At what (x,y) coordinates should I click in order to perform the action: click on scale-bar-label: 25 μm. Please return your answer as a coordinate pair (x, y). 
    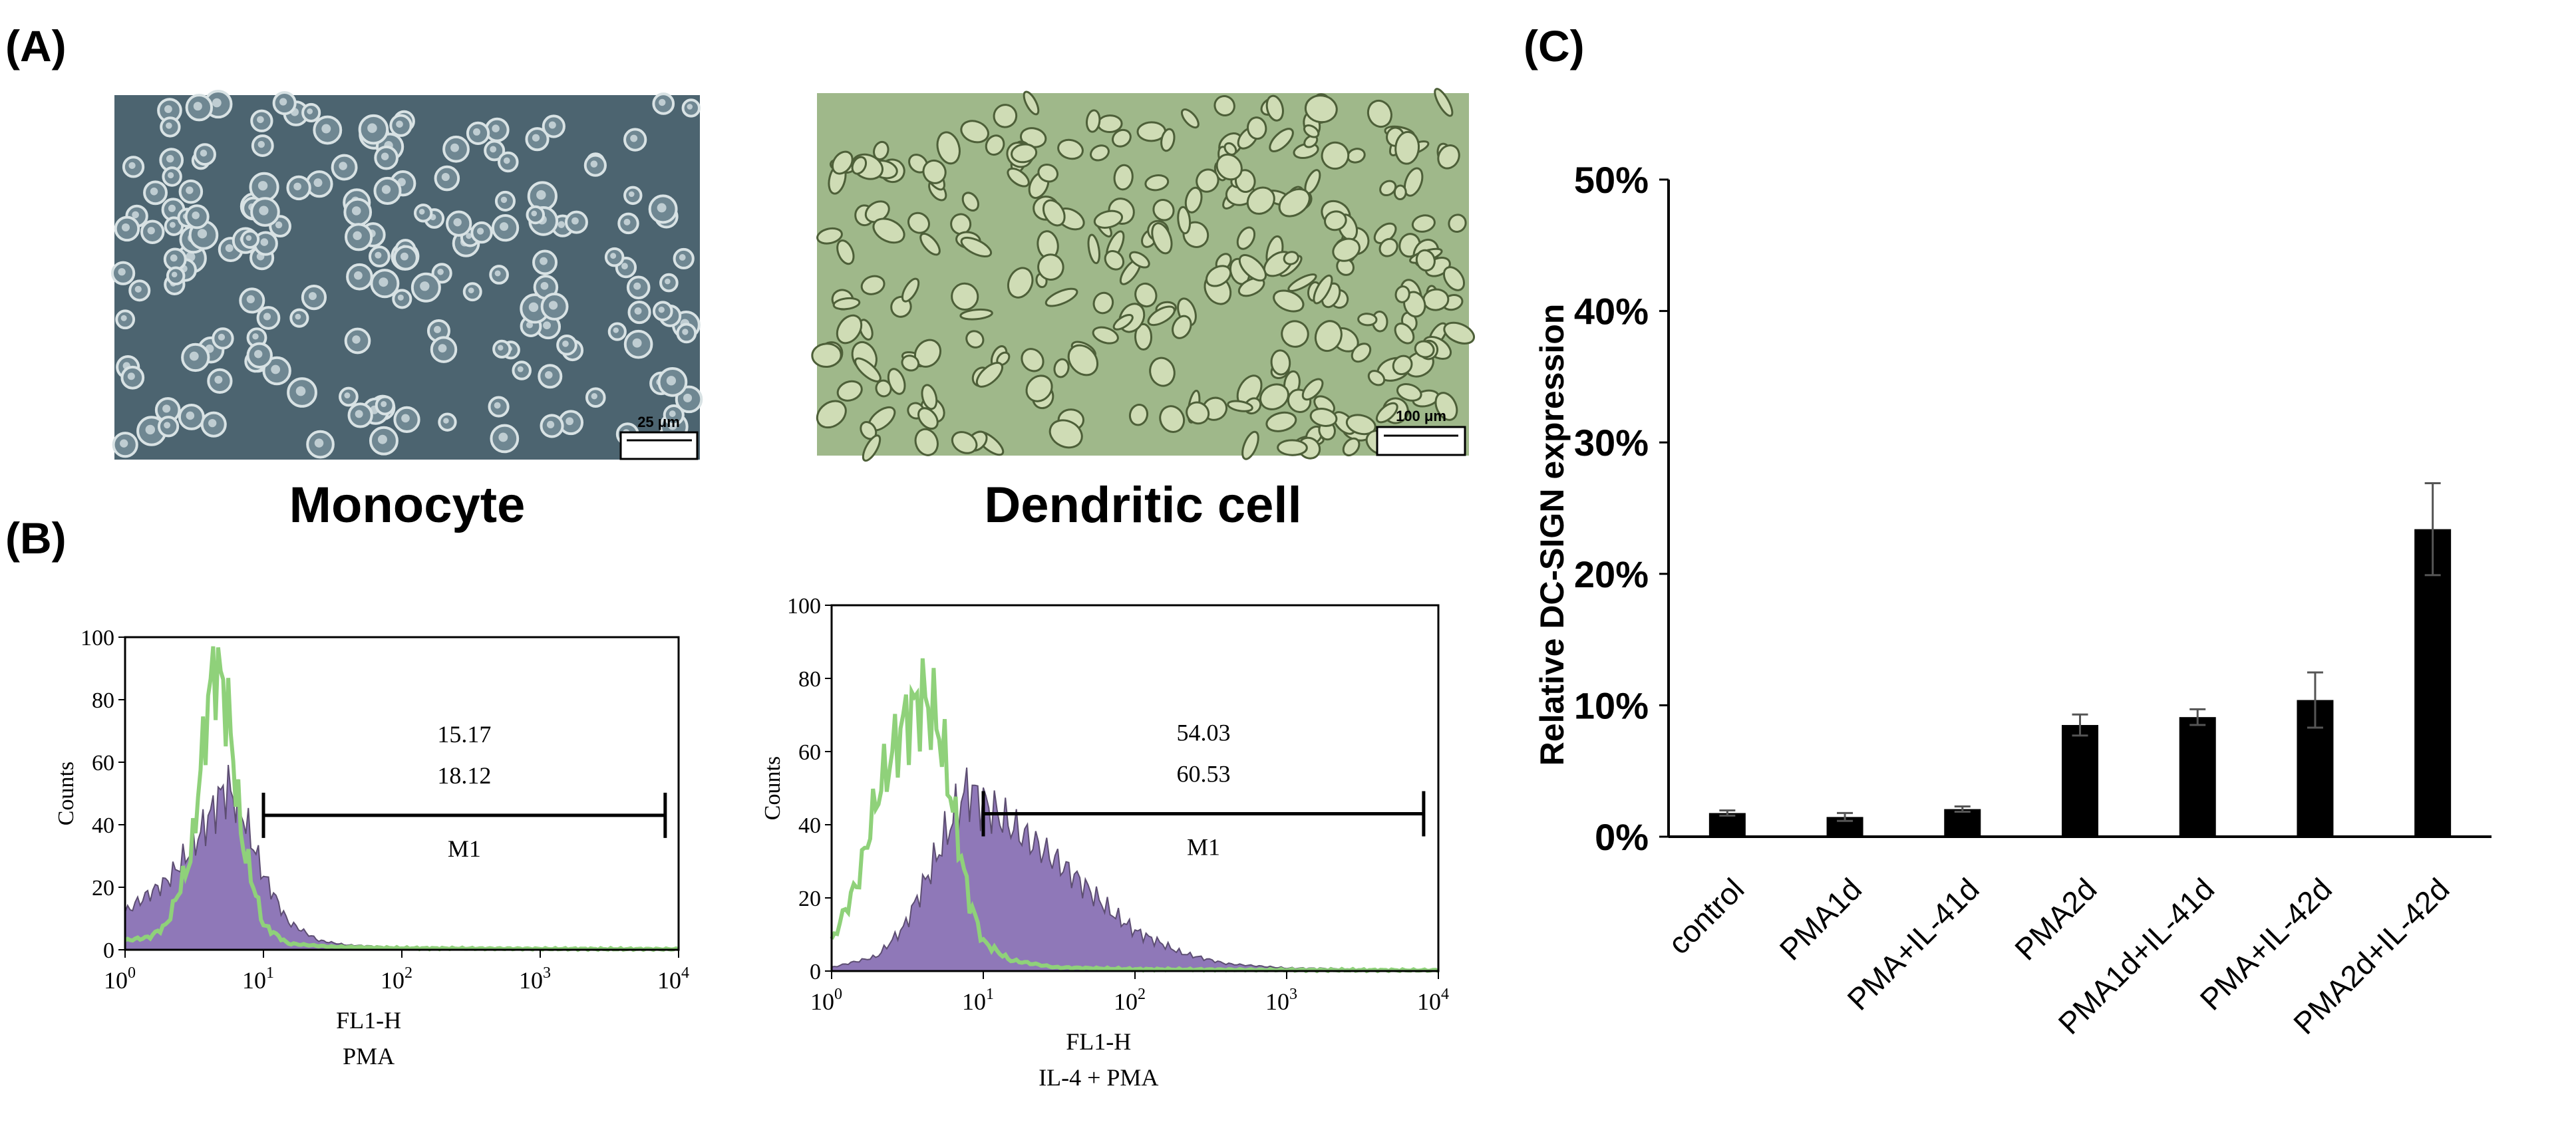
    Looking at the image, I should click on (658, 422).